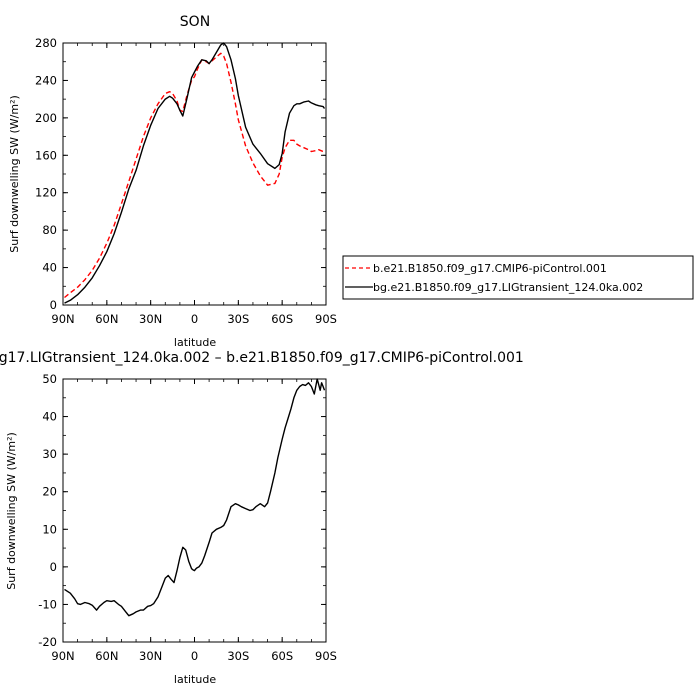 The width and height of the screenshot is (700, 700). Describe the element at coordinates (14, 174) in the screenshot. I see `top-y-axis-label: Surf downwelling SW (W/m²)` at that location.